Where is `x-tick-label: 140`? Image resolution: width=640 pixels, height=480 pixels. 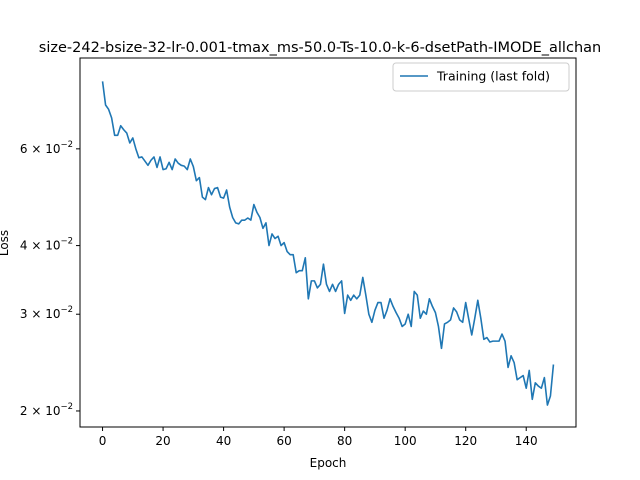 x-tick-label: 140 is located at coordinates (526, 441).